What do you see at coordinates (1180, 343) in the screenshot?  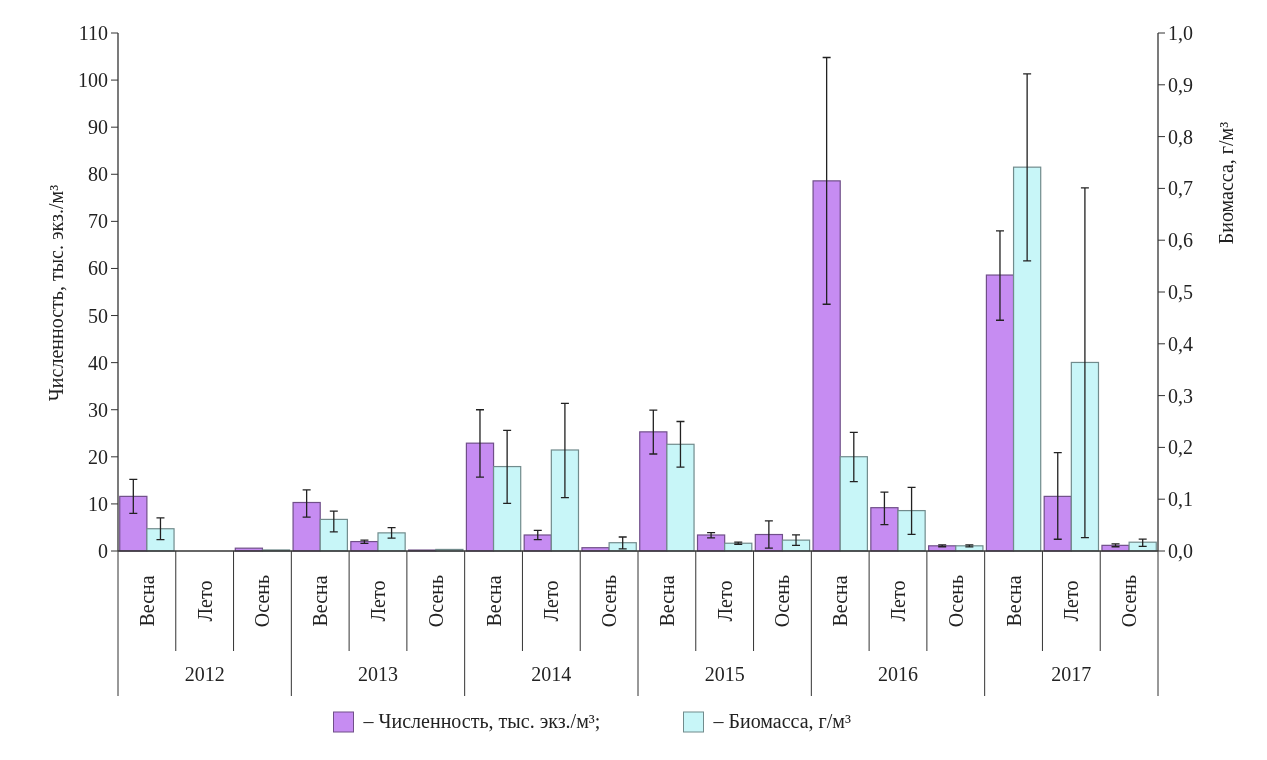 I see `y2-tick-label: 0,4` at bounding box center [1180, 343].